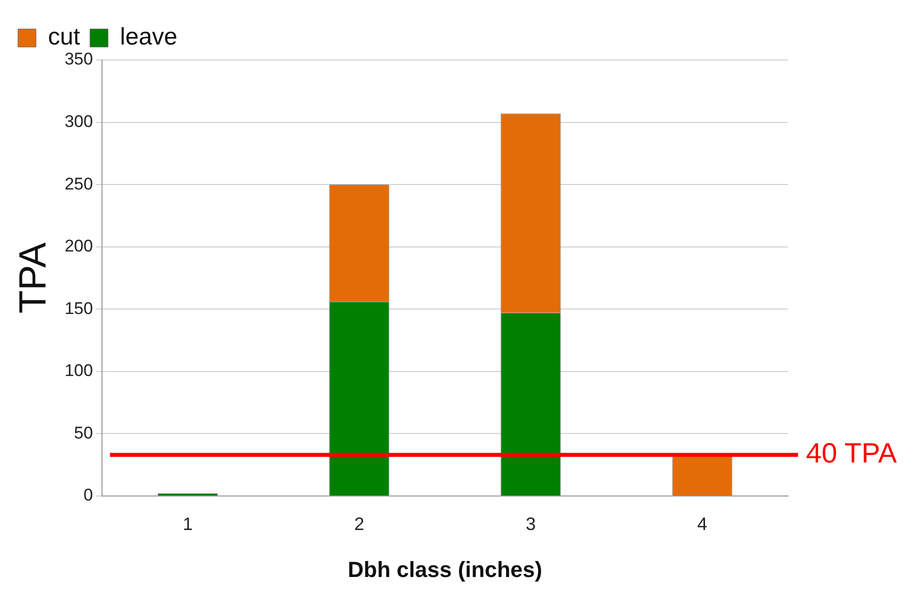 Image resolution: width=924 pixels, height=598 pixels. What do you see at coordinates (64, 37) in the screenshot?
I see `legend-label: cut` at bounding box center [64, 37].